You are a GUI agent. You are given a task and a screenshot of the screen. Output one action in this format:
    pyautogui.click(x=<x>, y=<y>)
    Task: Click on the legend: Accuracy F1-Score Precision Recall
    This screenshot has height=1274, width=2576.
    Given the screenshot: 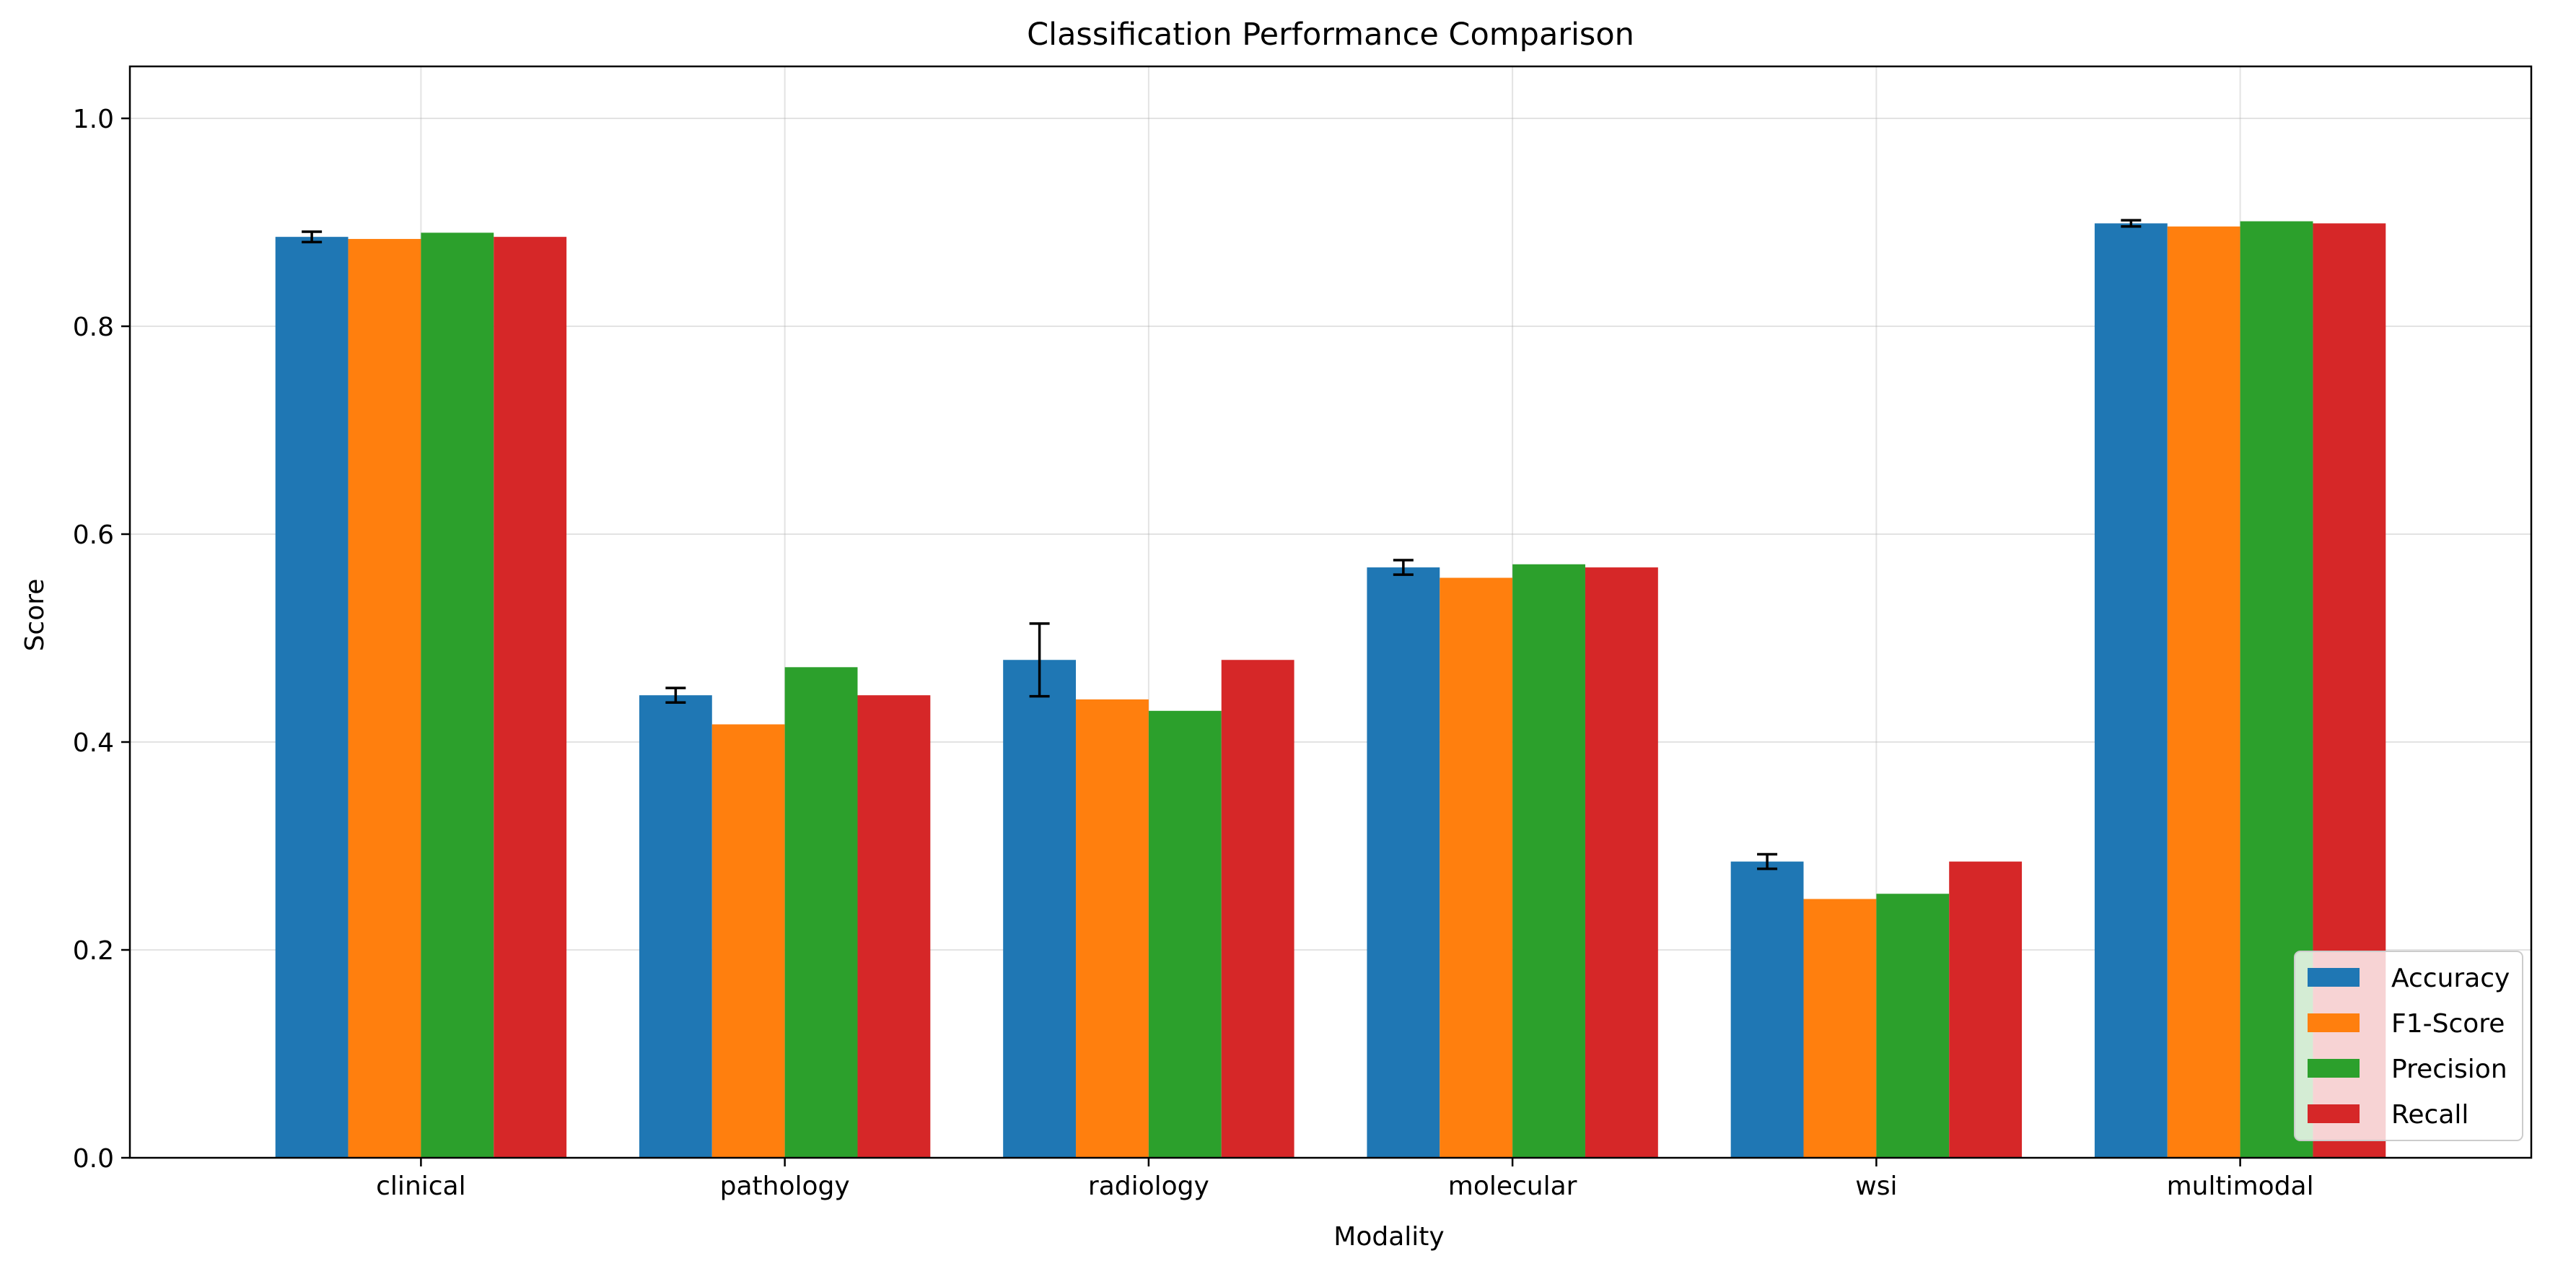 What is the action you would take?
    pyautogui.click(x=2408, y=1046)
    